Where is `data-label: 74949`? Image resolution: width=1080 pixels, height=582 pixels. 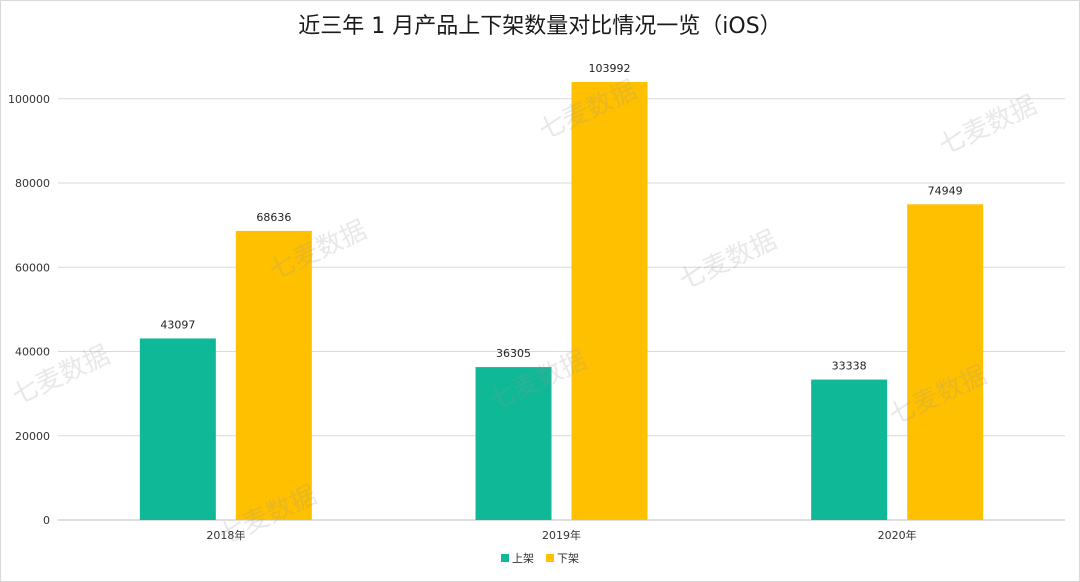
data-label: 74949 is located at coordinates (945, 190).